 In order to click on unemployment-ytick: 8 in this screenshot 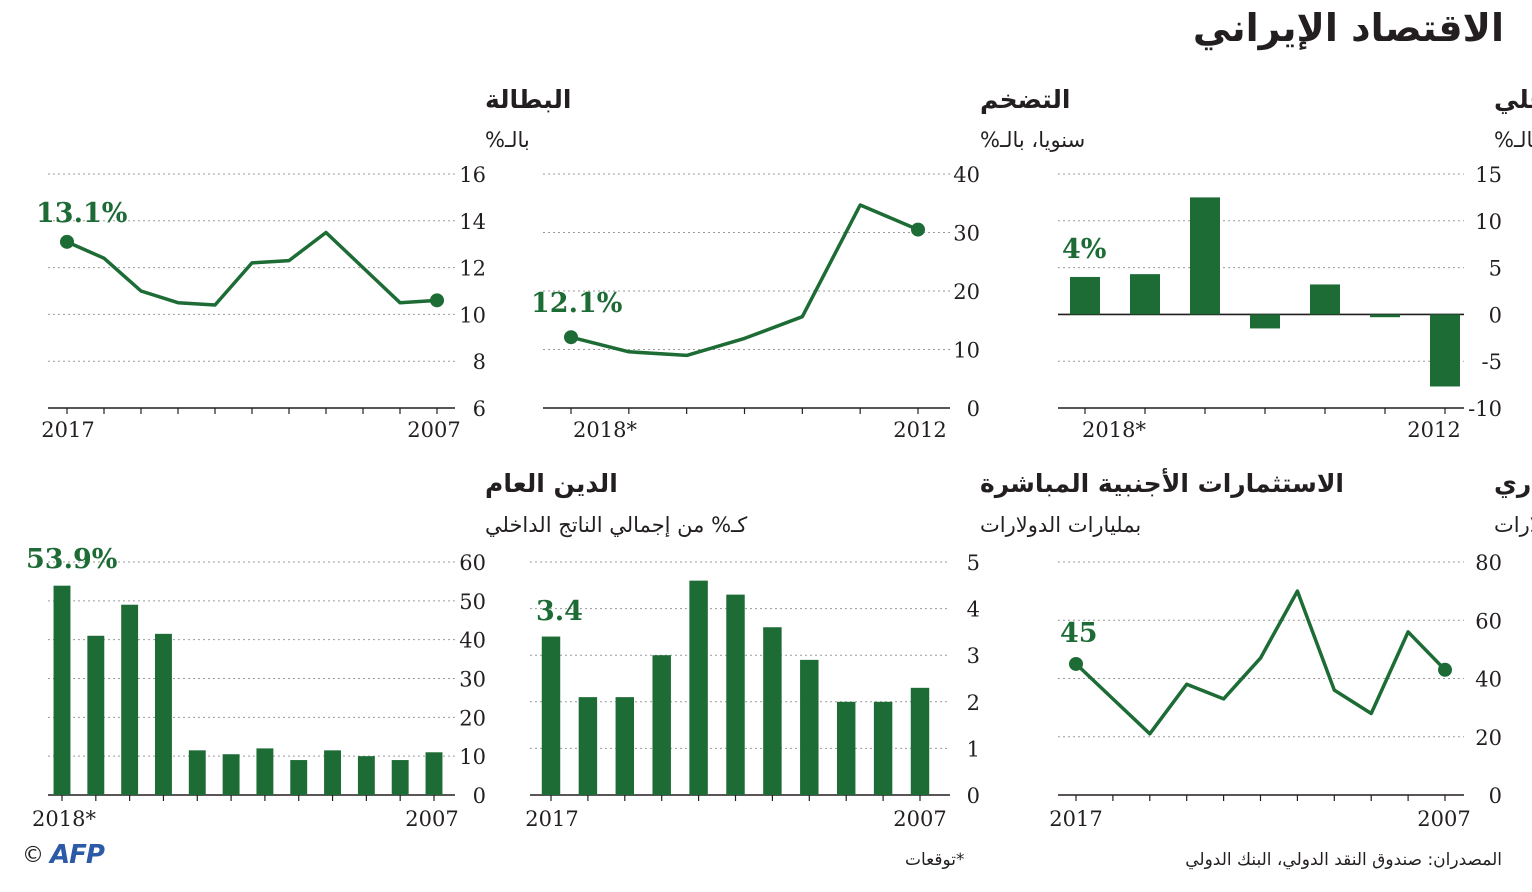, I will do `click(479, 362)`.